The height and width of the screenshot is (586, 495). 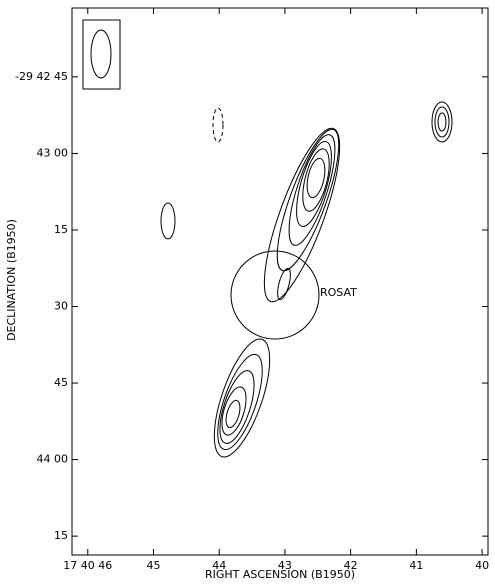 What do you see at coordinates (61, 382) in the screenshot?
I see `y-tick-label: 45` at bounding box center [61, 382].